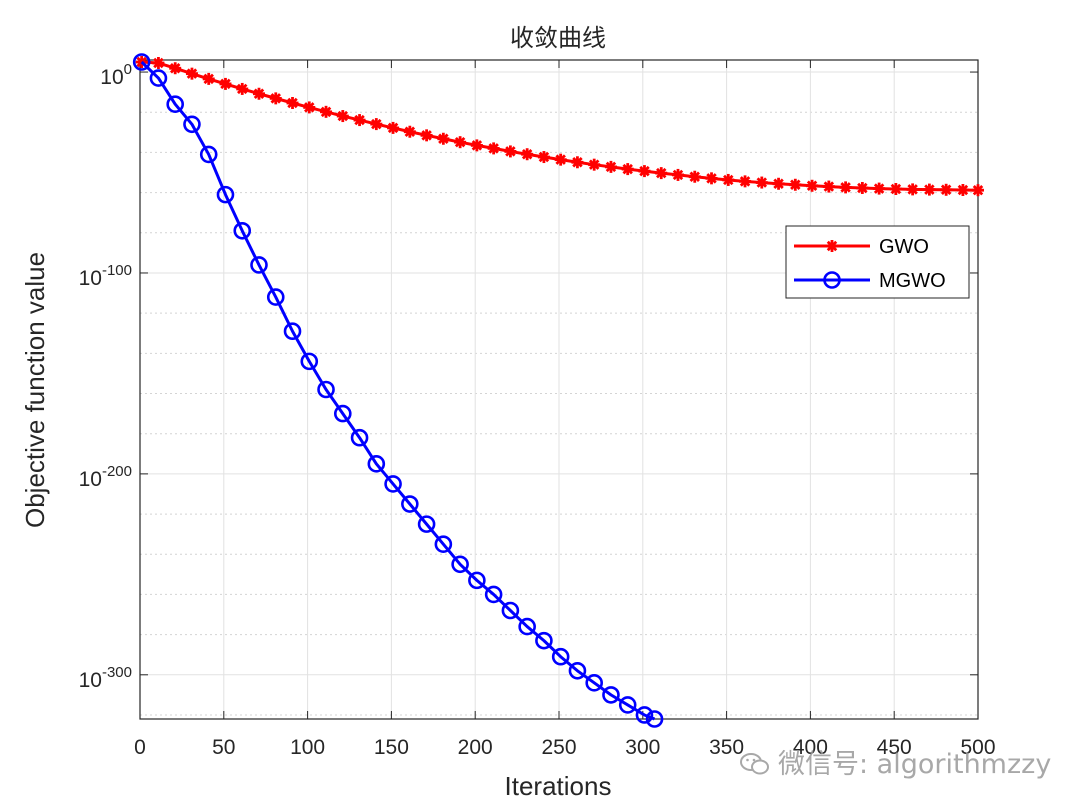 This screenshot has width=1080, height=810. I want to click on x-tick-label: 200, so click(475, 747).